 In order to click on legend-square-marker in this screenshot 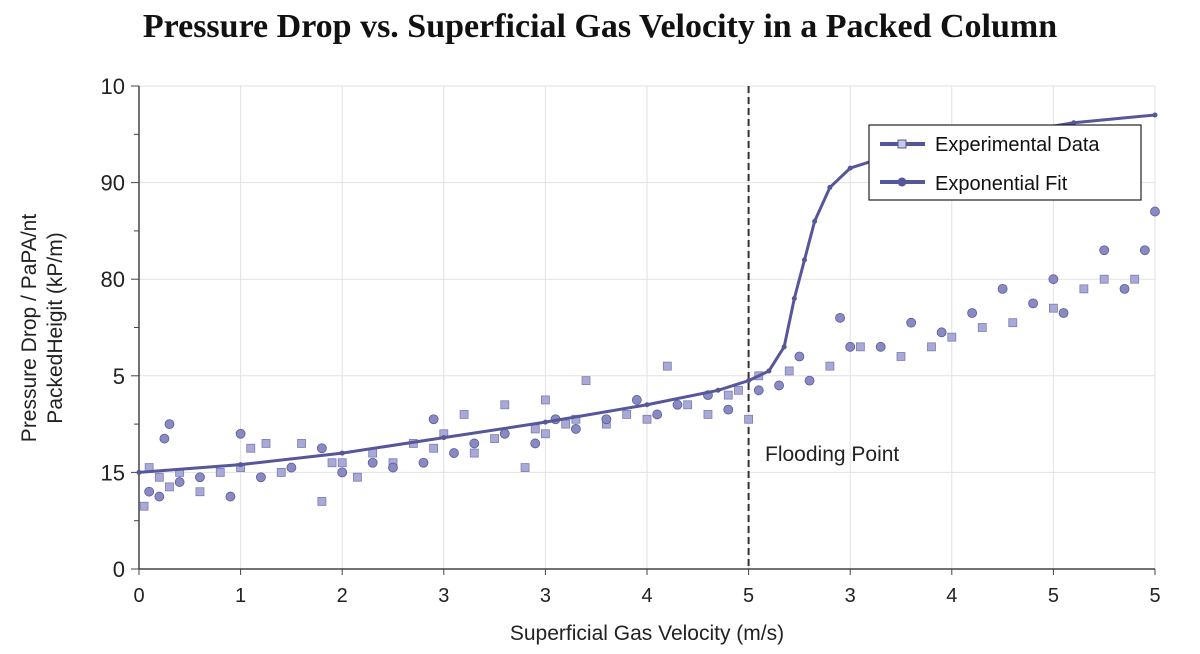, I will do `click(902, 144)`.